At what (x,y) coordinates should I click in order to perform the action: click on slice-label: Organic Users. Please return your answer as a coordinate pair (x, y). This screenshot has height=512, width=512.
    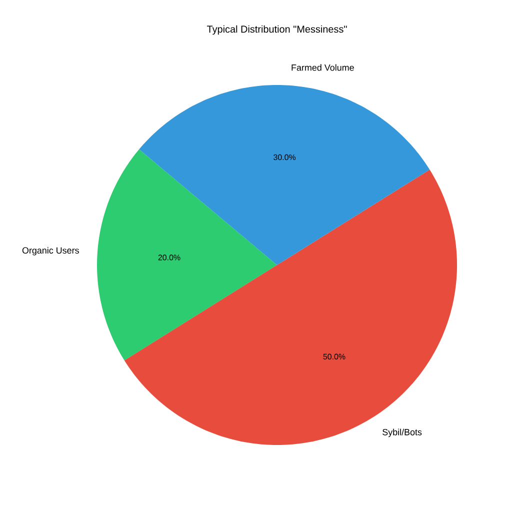
    Looking at the image, I should click on (50, 251).